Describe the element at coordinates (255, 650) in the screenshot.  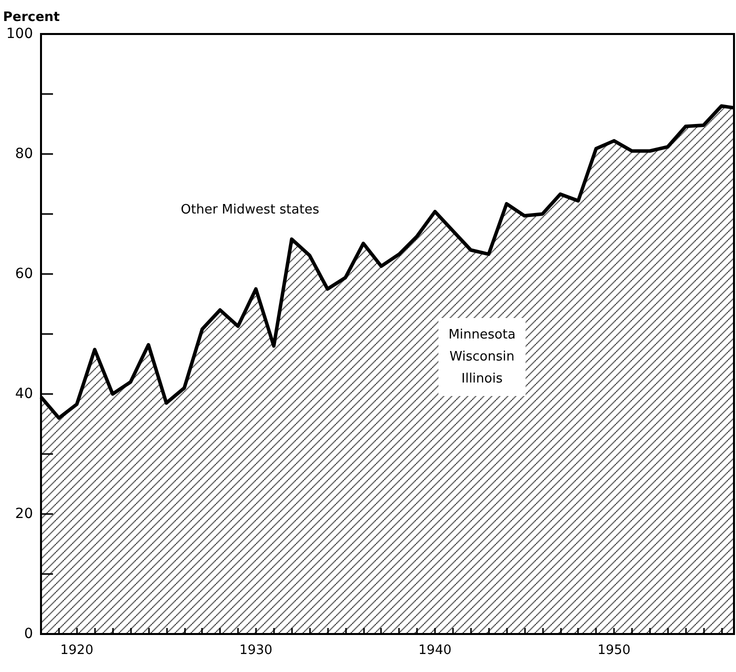
I see `x-tick-label: 1930` at that location.